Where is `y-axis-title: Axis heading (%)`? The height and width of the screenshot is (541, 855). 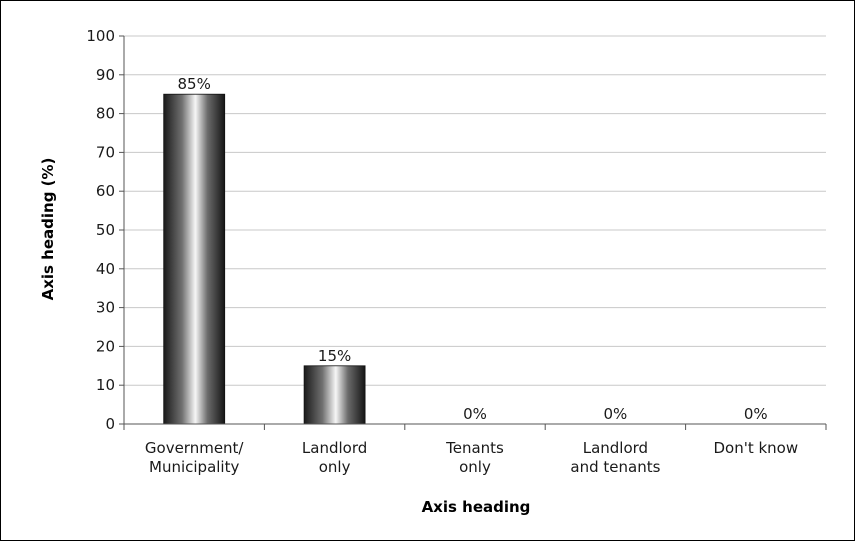 y-axis-title: Axis heading (%) is located at coordinates (48, 229).